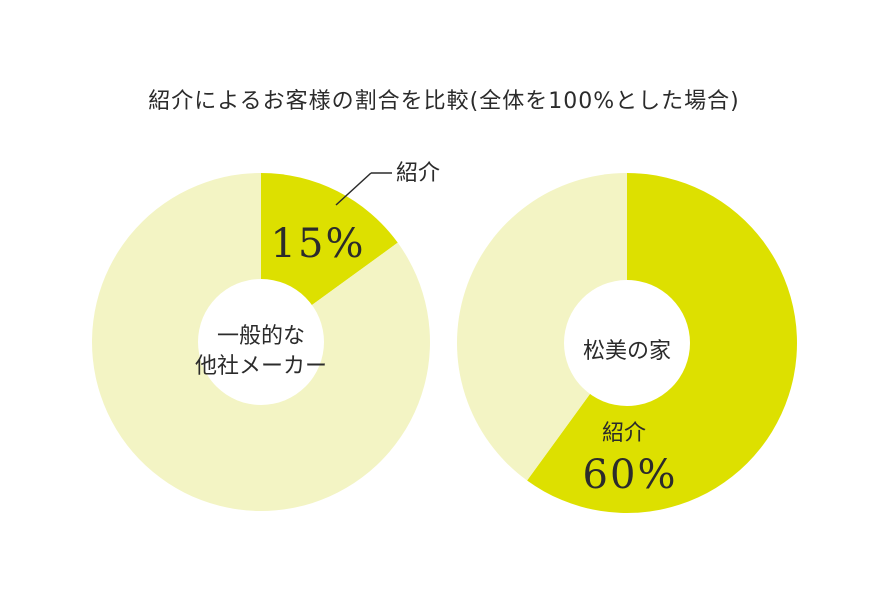 The height and width of the screenshot is (601, 889). I want to click on data-label-right-referral-percent: 60%, so click(630, 475).